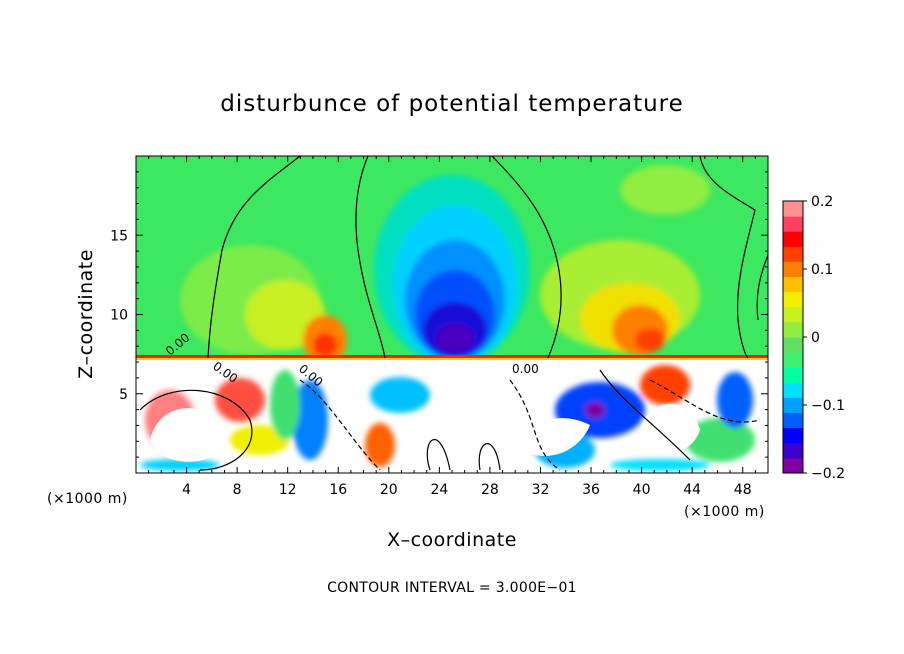  I want to click on colorbar-tick-label: −0.2, so click(828, 474).